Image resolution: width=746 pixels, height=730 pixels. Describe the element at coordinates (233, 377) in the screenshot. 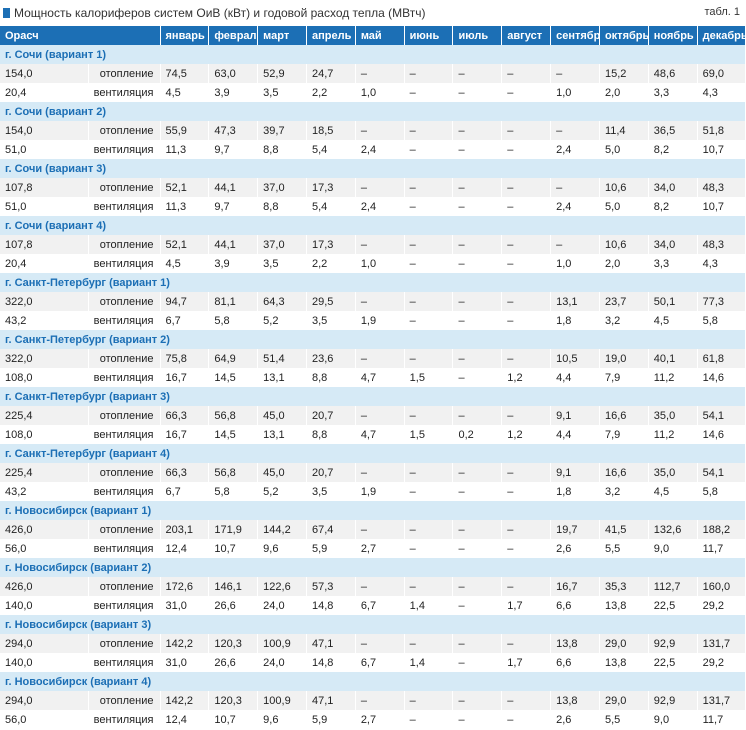

I see `value-cell: 14,5` at that location.